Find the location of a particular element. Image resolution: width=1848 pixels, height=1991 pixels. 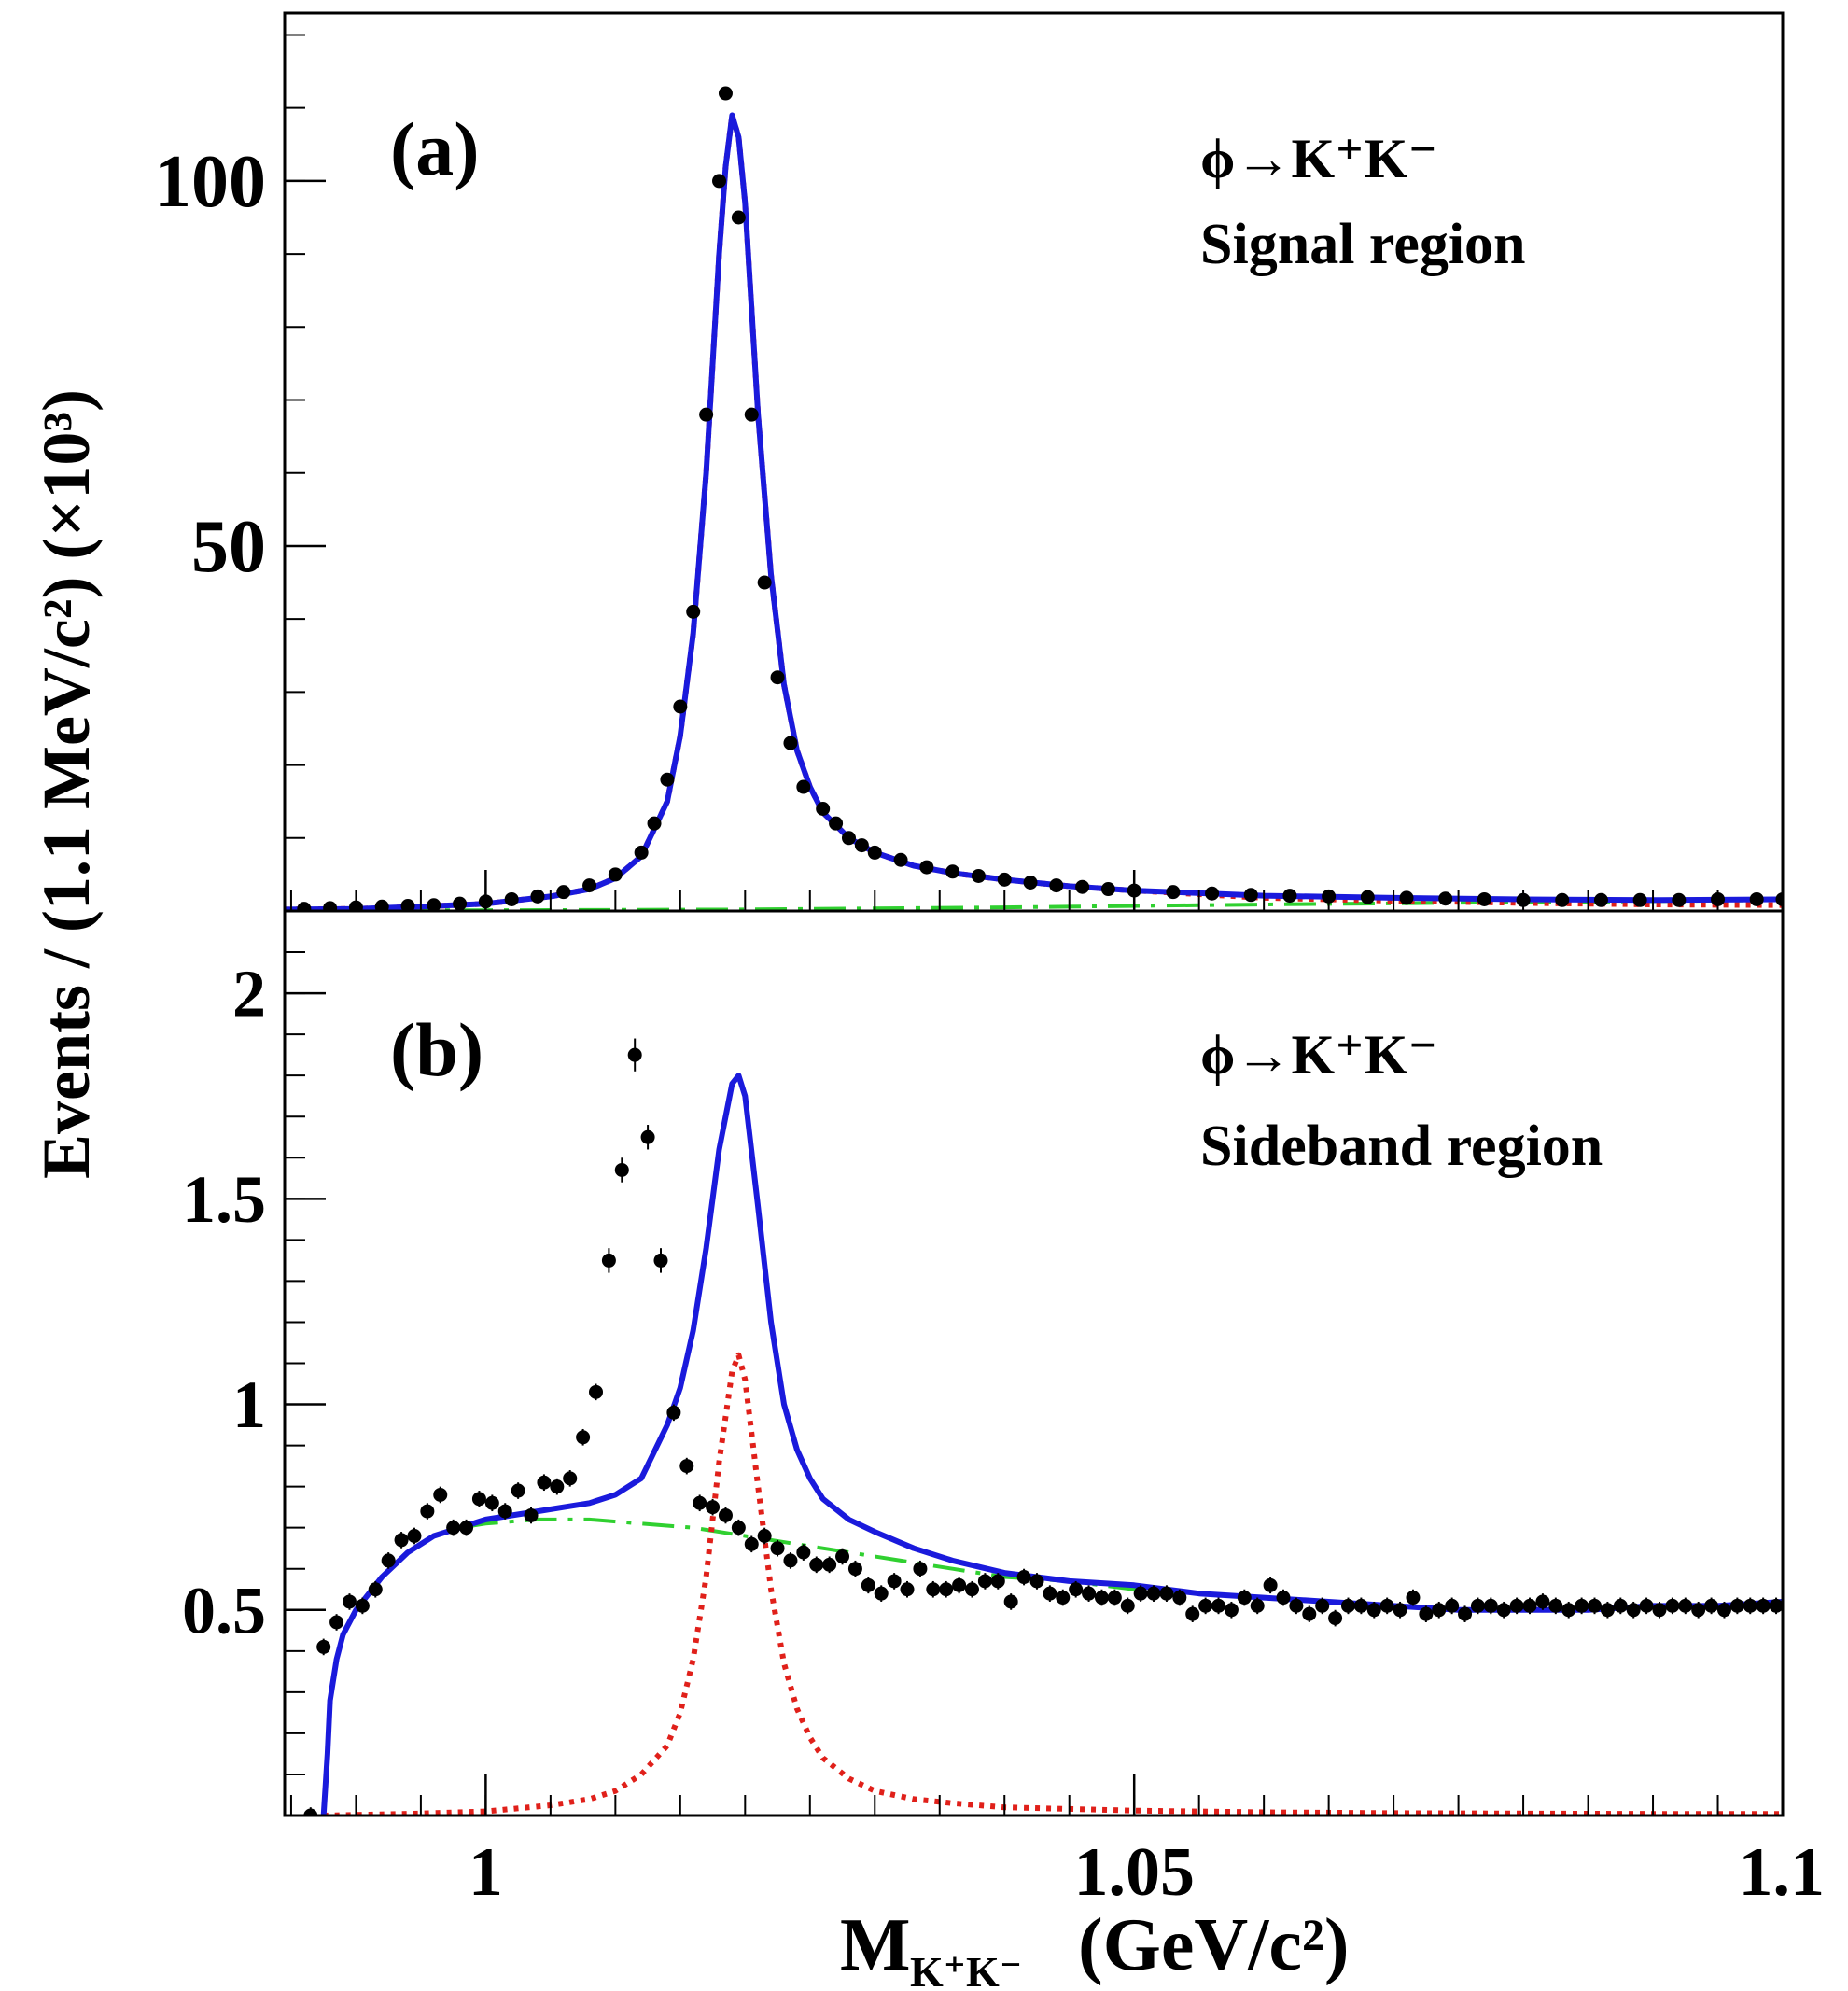

panel-b-y-tick-label: 1 is located at coordinates (249, 1404).